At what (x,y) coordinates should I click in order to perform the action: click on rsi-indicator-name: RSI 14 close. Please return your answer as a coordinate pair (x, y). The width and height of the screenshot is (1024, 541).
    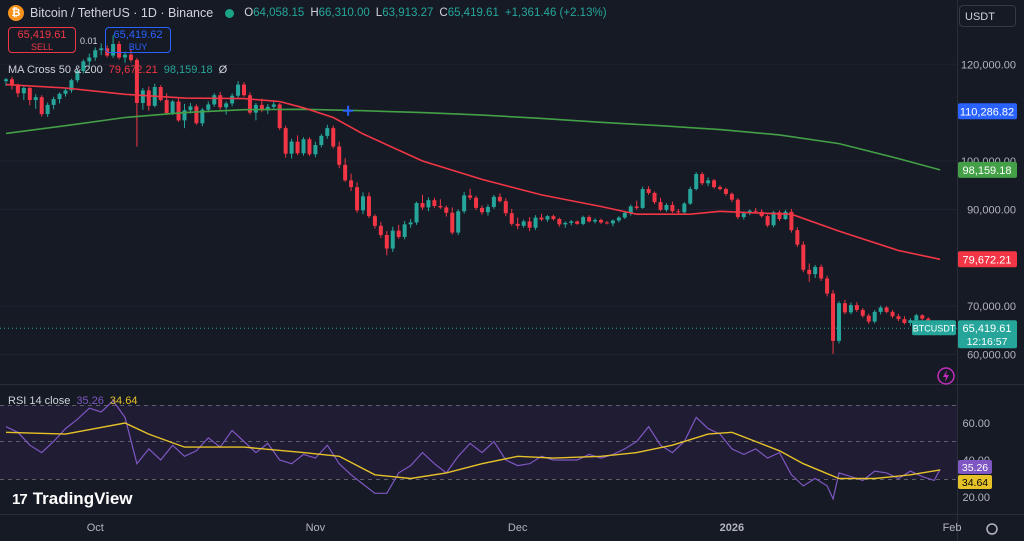
    Looking at the image, I should click on (39, 401).